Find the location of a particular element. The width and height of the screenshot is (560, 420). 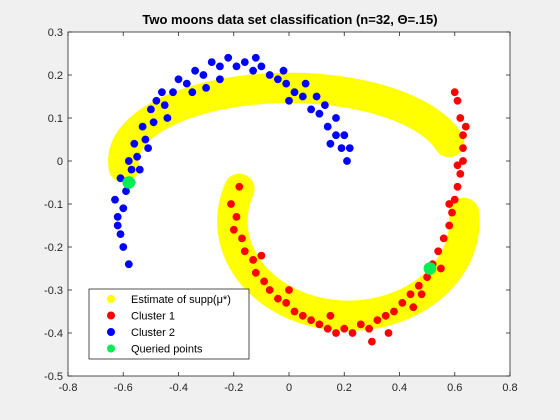

legend-label-estimate-of-supp: Estimate of supp(μ*) is located at coordinates (181, 300).